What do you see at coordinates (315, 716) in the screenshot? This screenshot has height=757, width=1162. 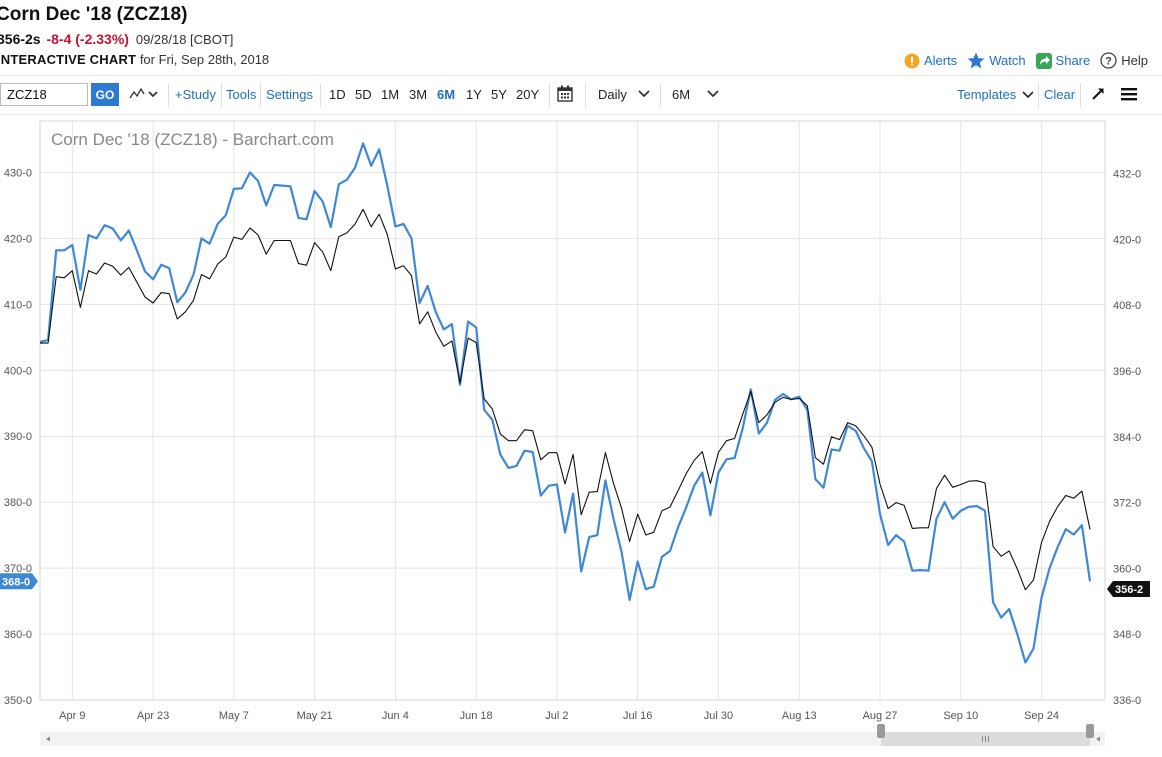 I see `x-axis-tick-label: May 21` at bounding box center [315, 716].